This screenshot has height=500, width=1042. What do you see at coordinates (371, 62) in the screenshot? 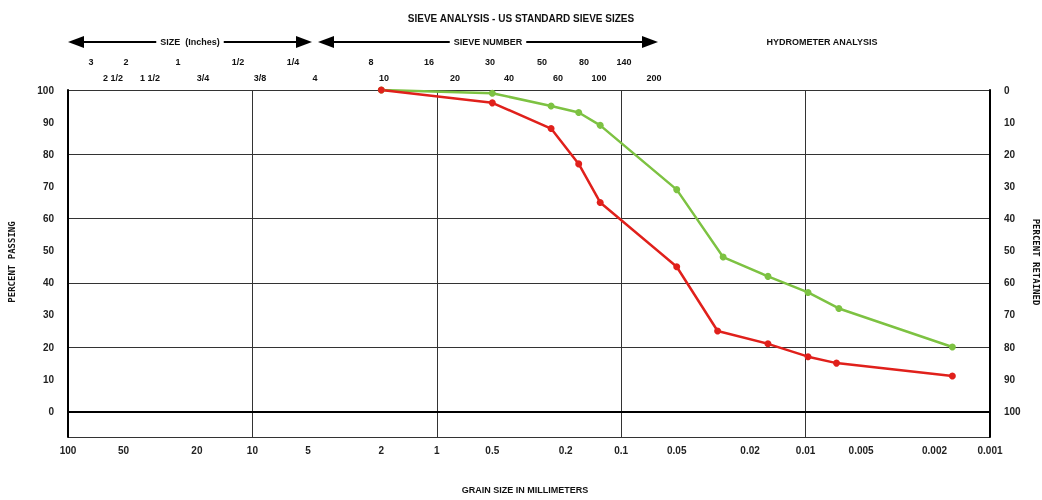
I see `text: 8` at bounding box center [371, 62].